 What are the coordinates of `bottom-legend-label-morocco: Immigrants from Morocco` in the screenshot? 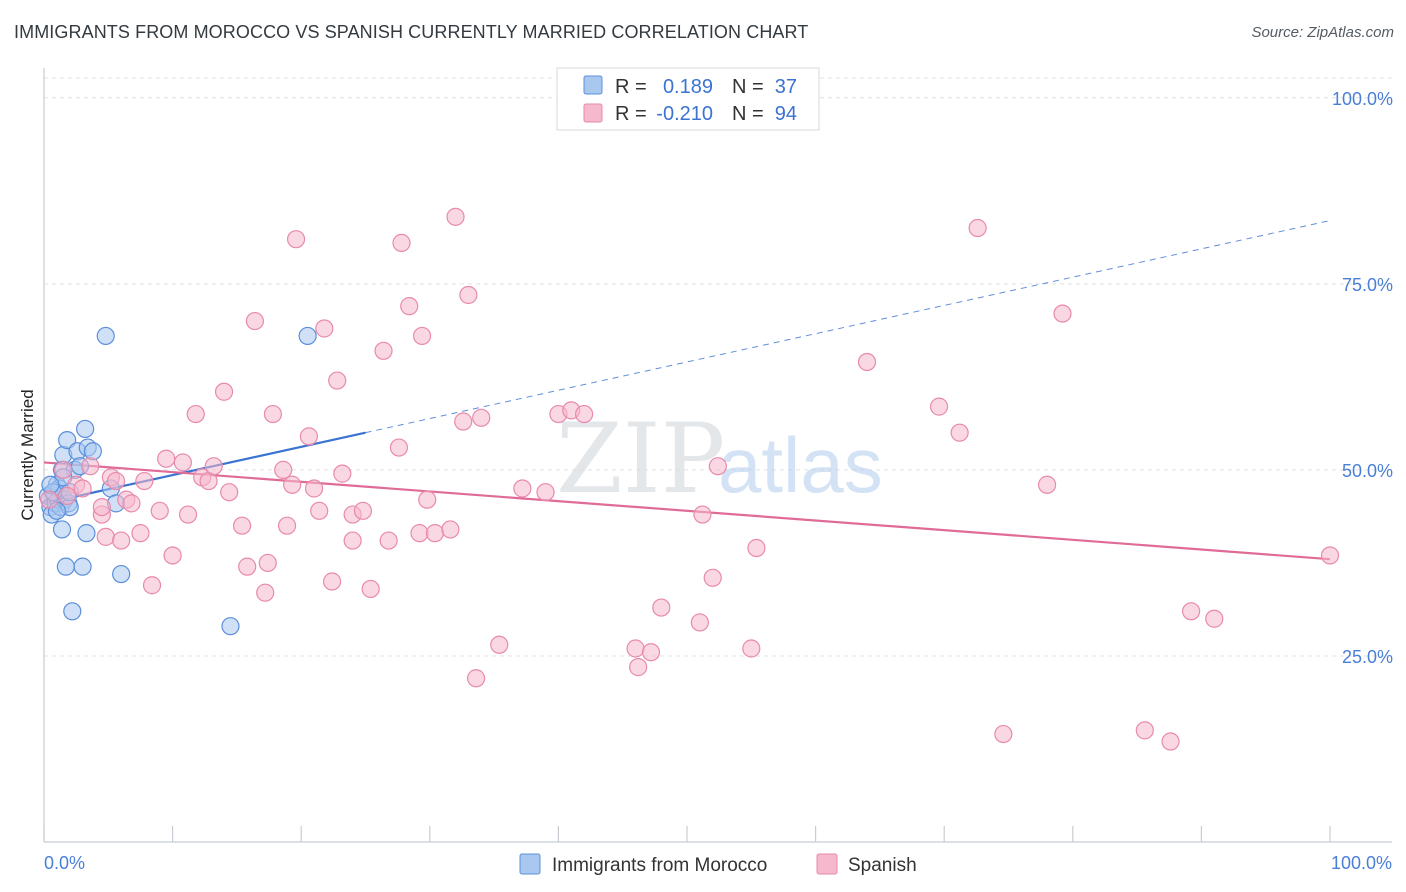 It's located at (659, 865).